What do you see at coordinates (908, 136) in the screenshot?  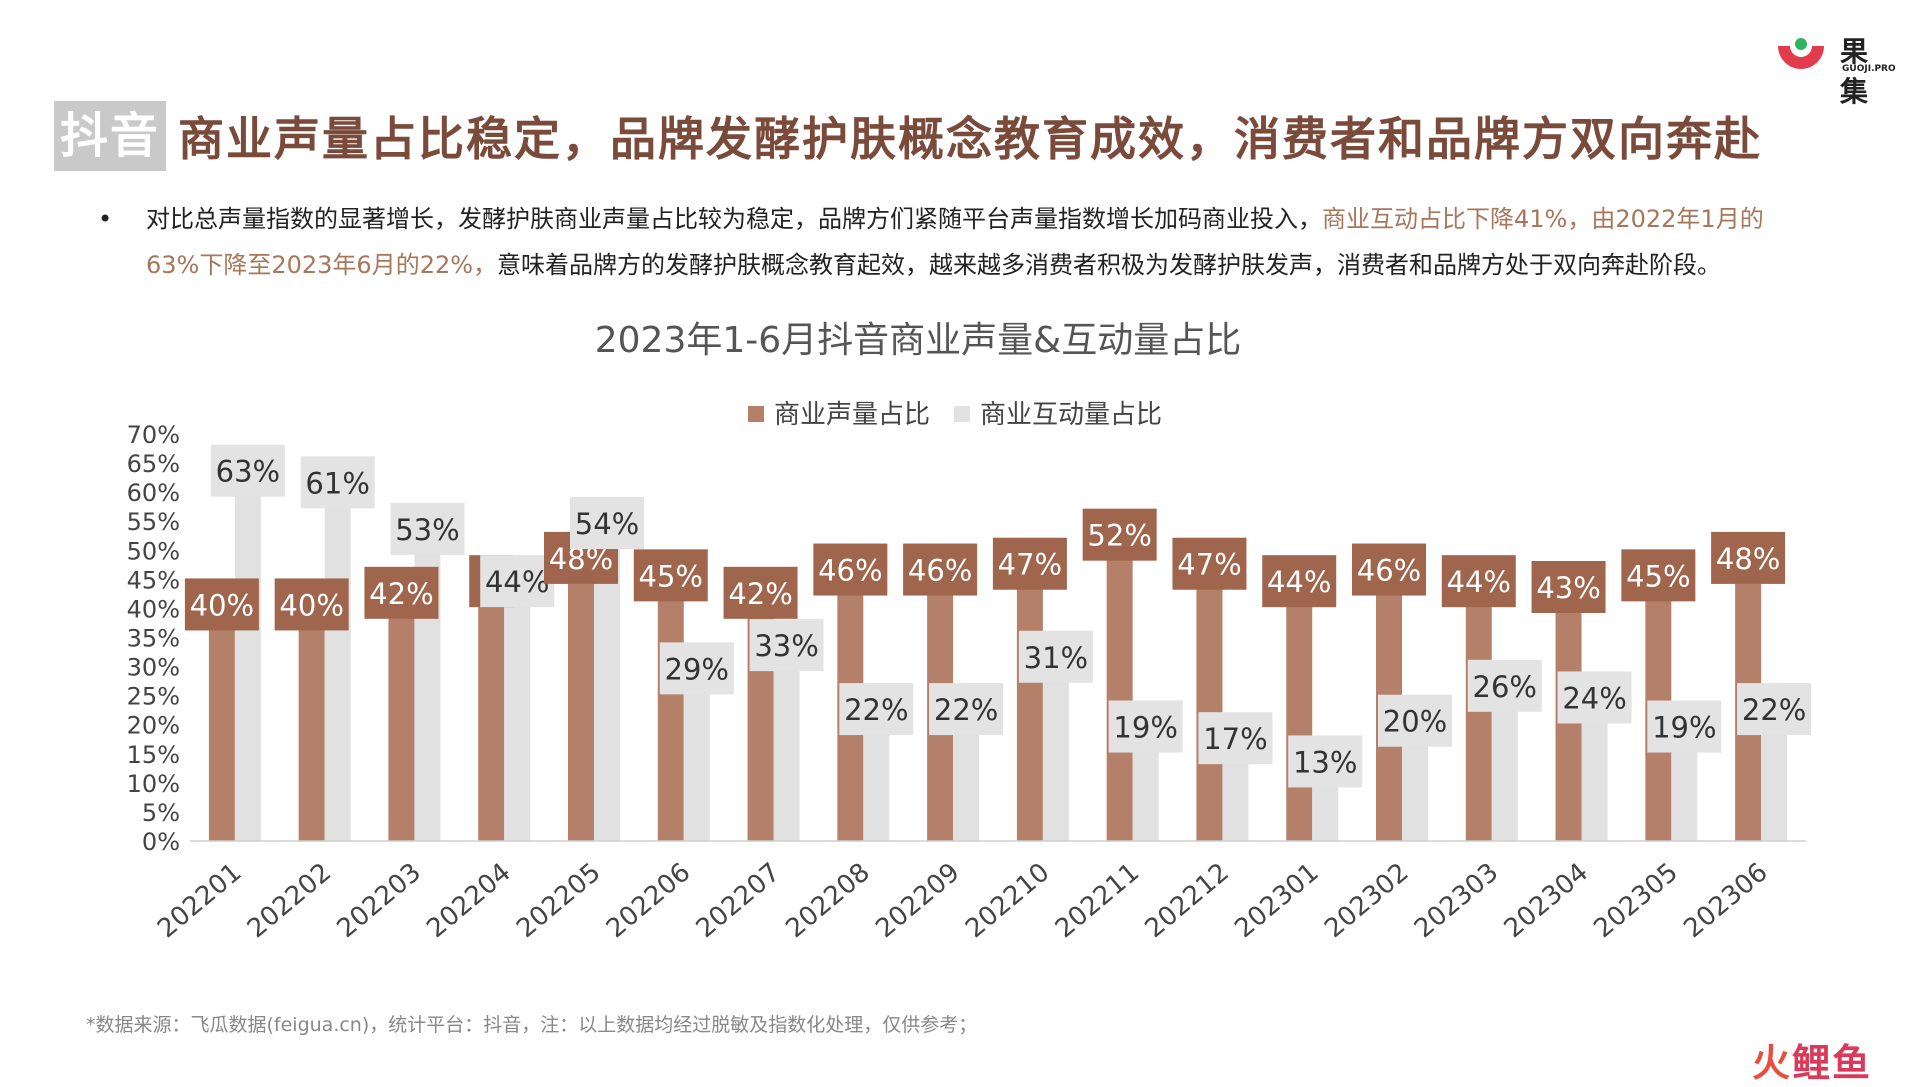 I see `page-header: 抖音 商业声量占比稳定，品牌发酵护肤概念教育成效，消费者和品牌方双向奔赴` at bounding box center [908, 136].